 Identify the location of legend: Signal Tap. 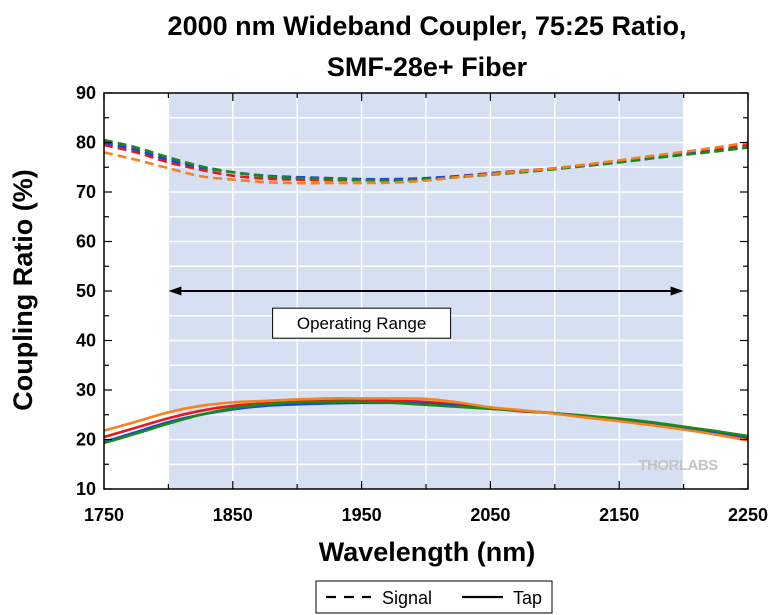
(434, 597).